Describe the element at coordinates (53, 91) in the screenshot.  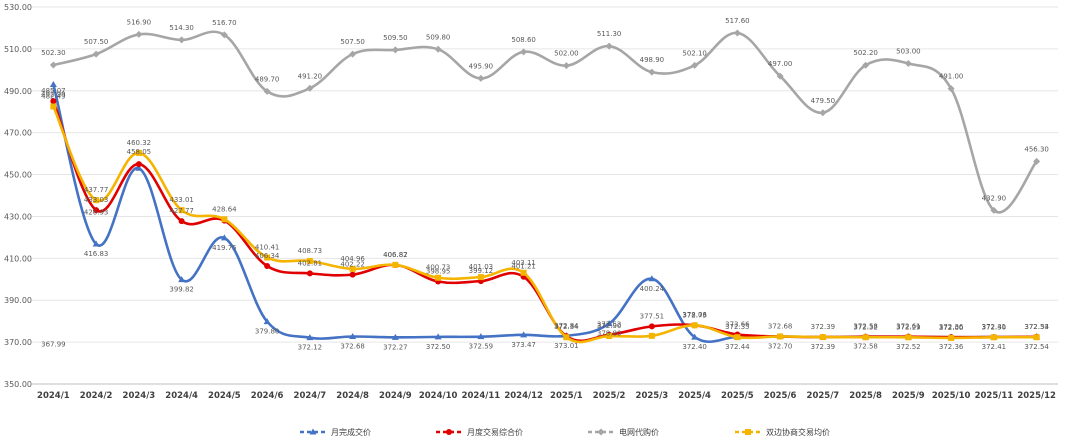
I see `data-label: 485.07` at that location.